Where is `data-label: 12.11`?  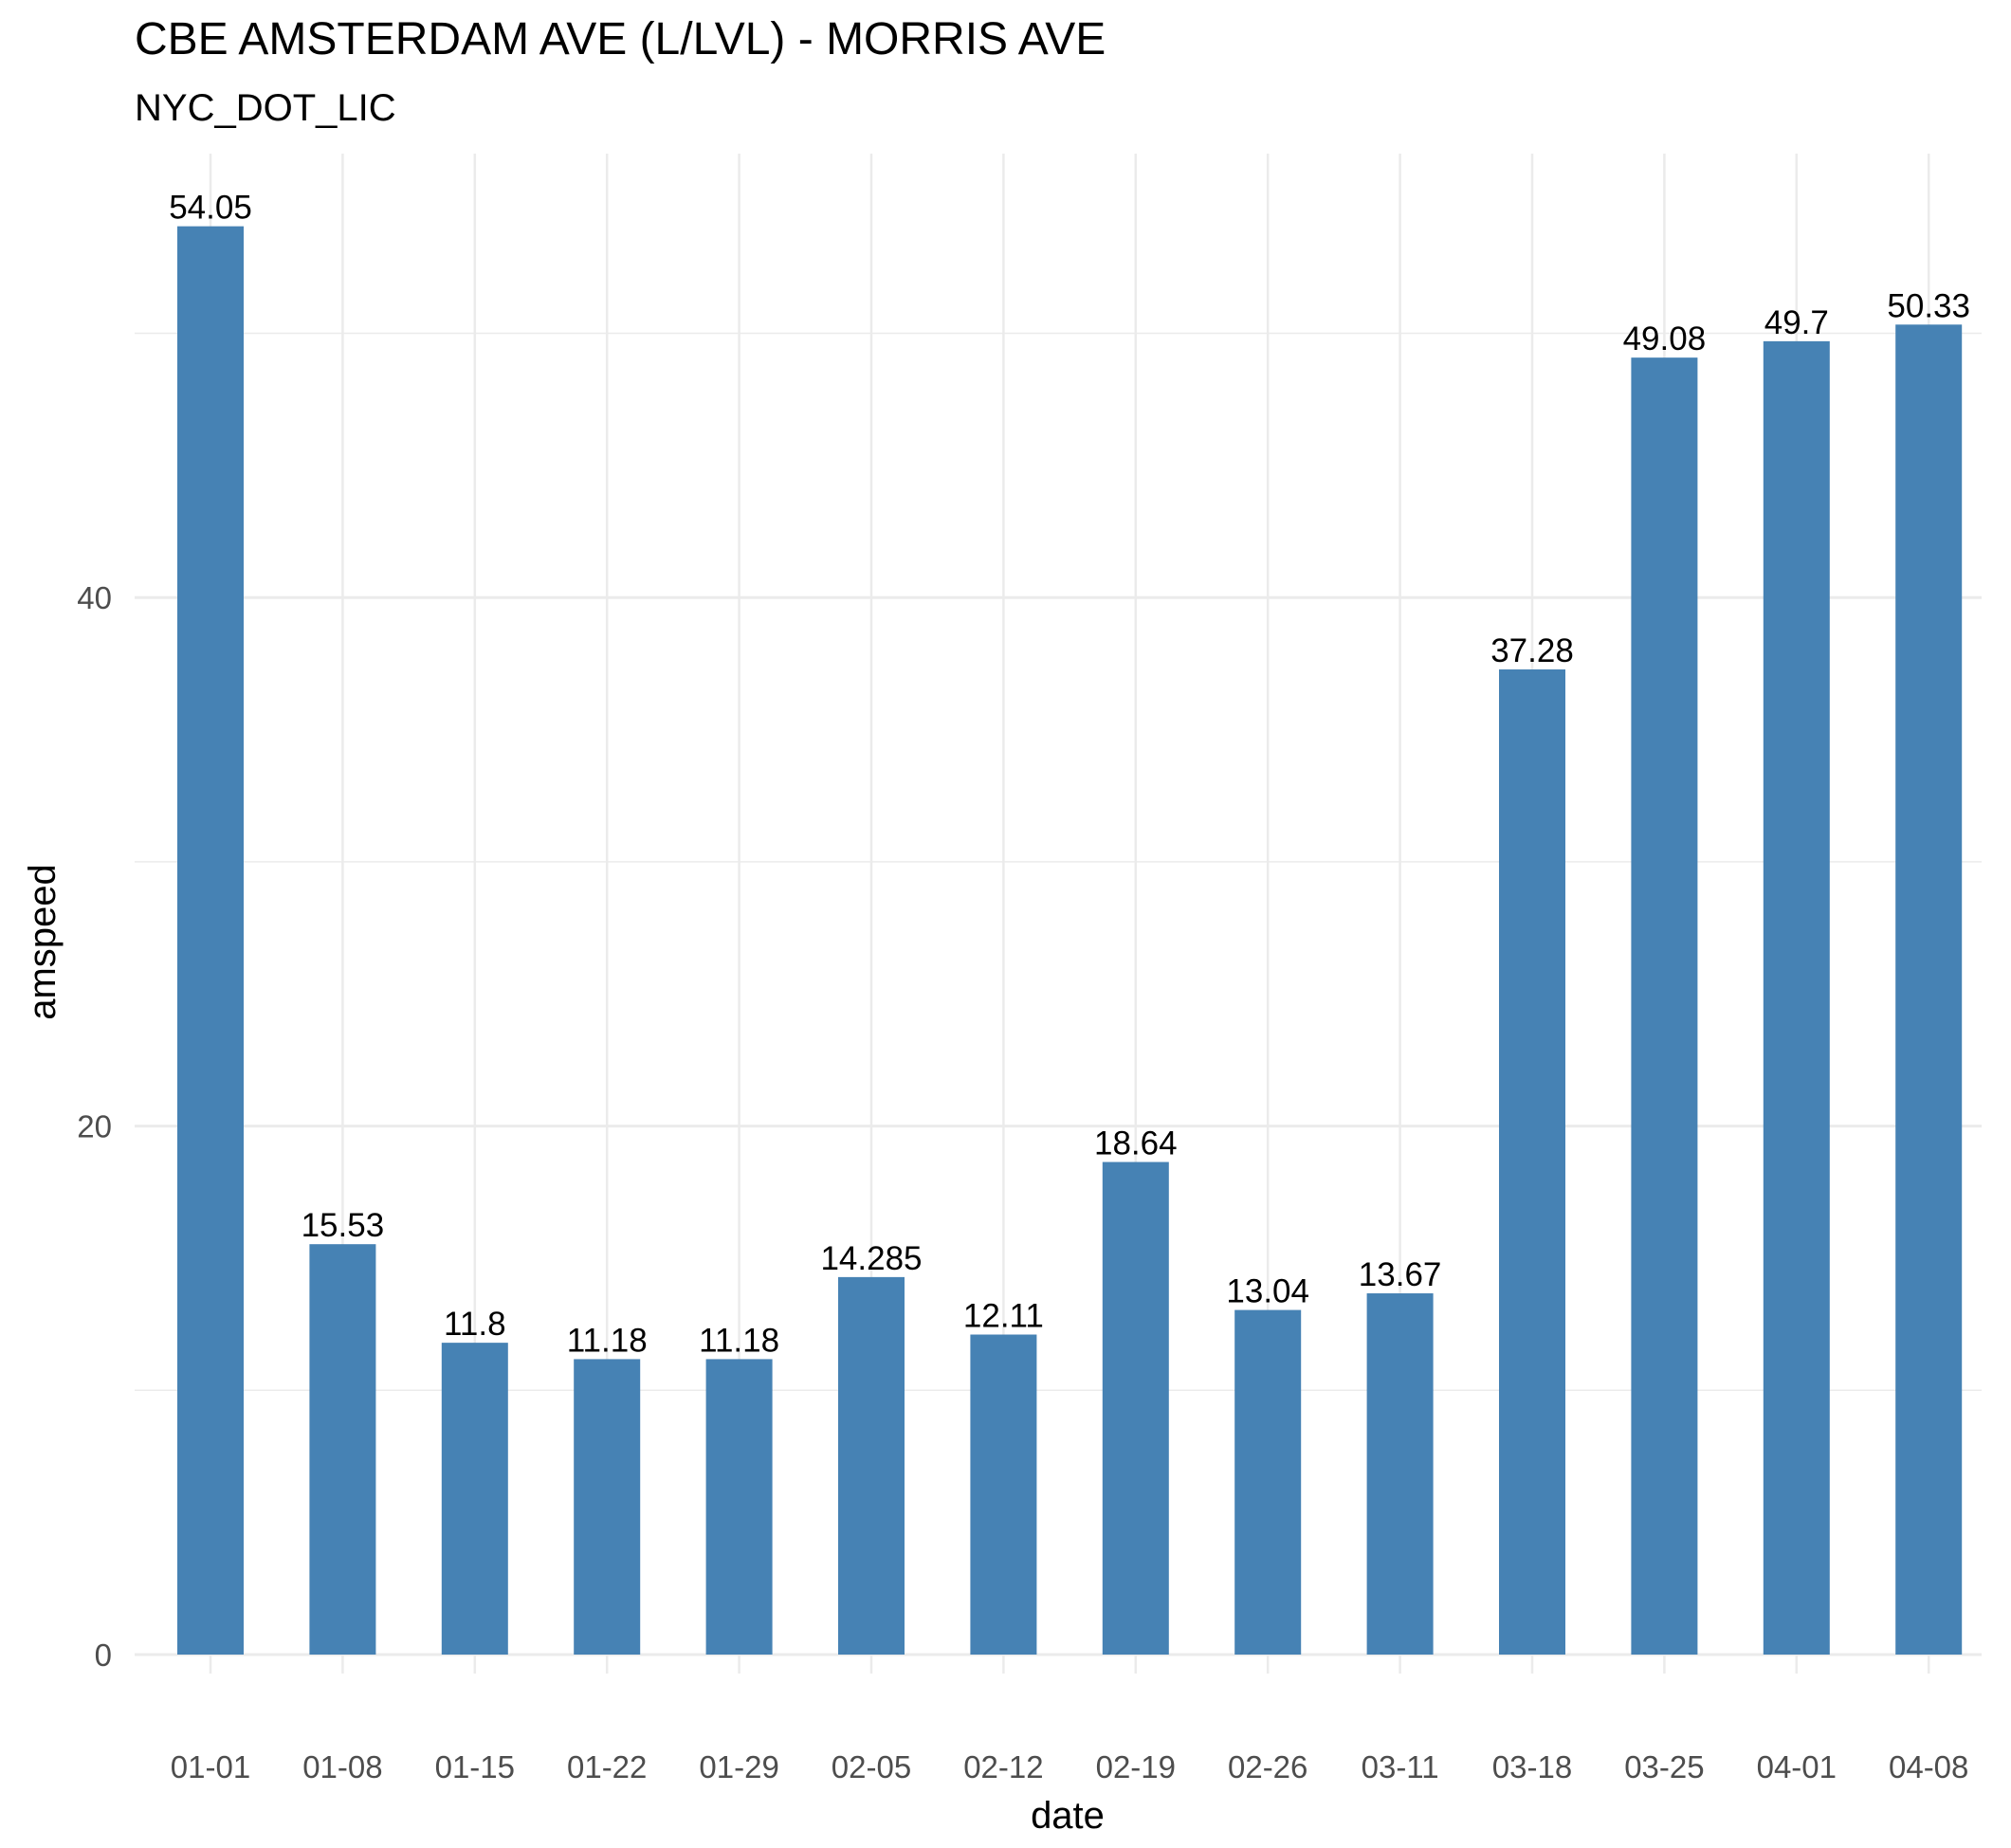
data-label: 12.11 is located at coordinates (1004, 1315).